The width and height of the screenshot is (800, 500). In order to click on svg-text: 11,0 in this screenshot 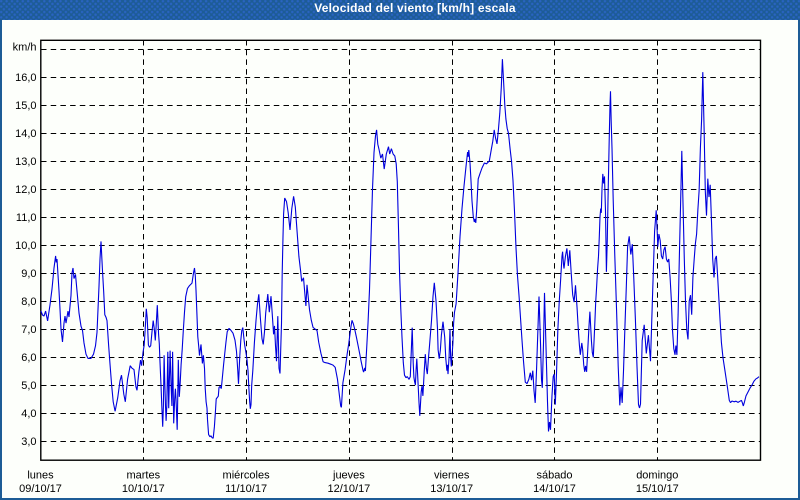, I will do `click(26, 218)`.